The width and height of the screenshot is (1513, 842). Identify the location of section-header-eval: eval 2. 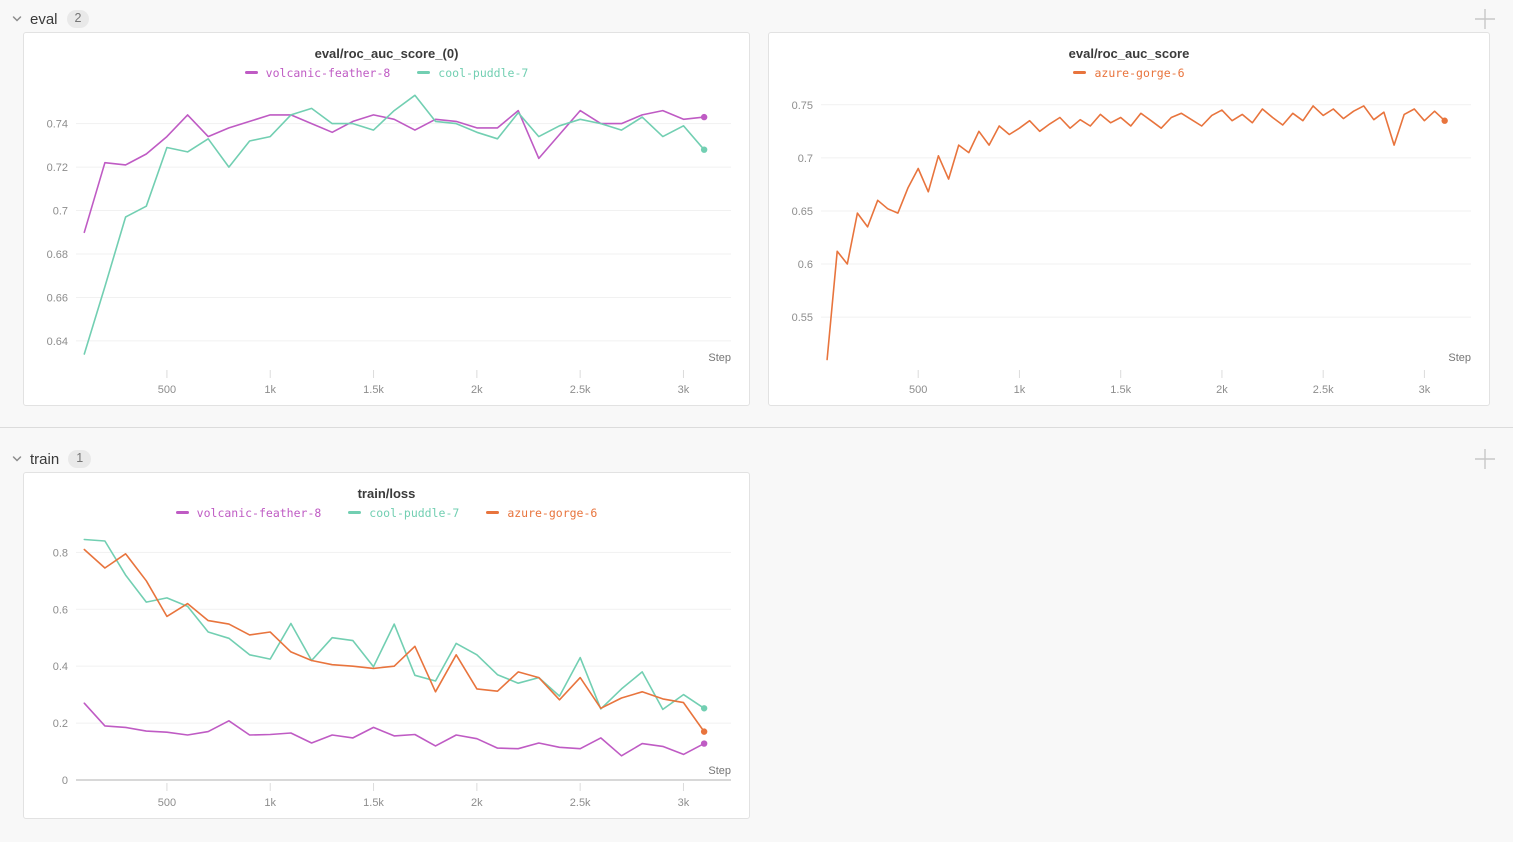
(756, 16).